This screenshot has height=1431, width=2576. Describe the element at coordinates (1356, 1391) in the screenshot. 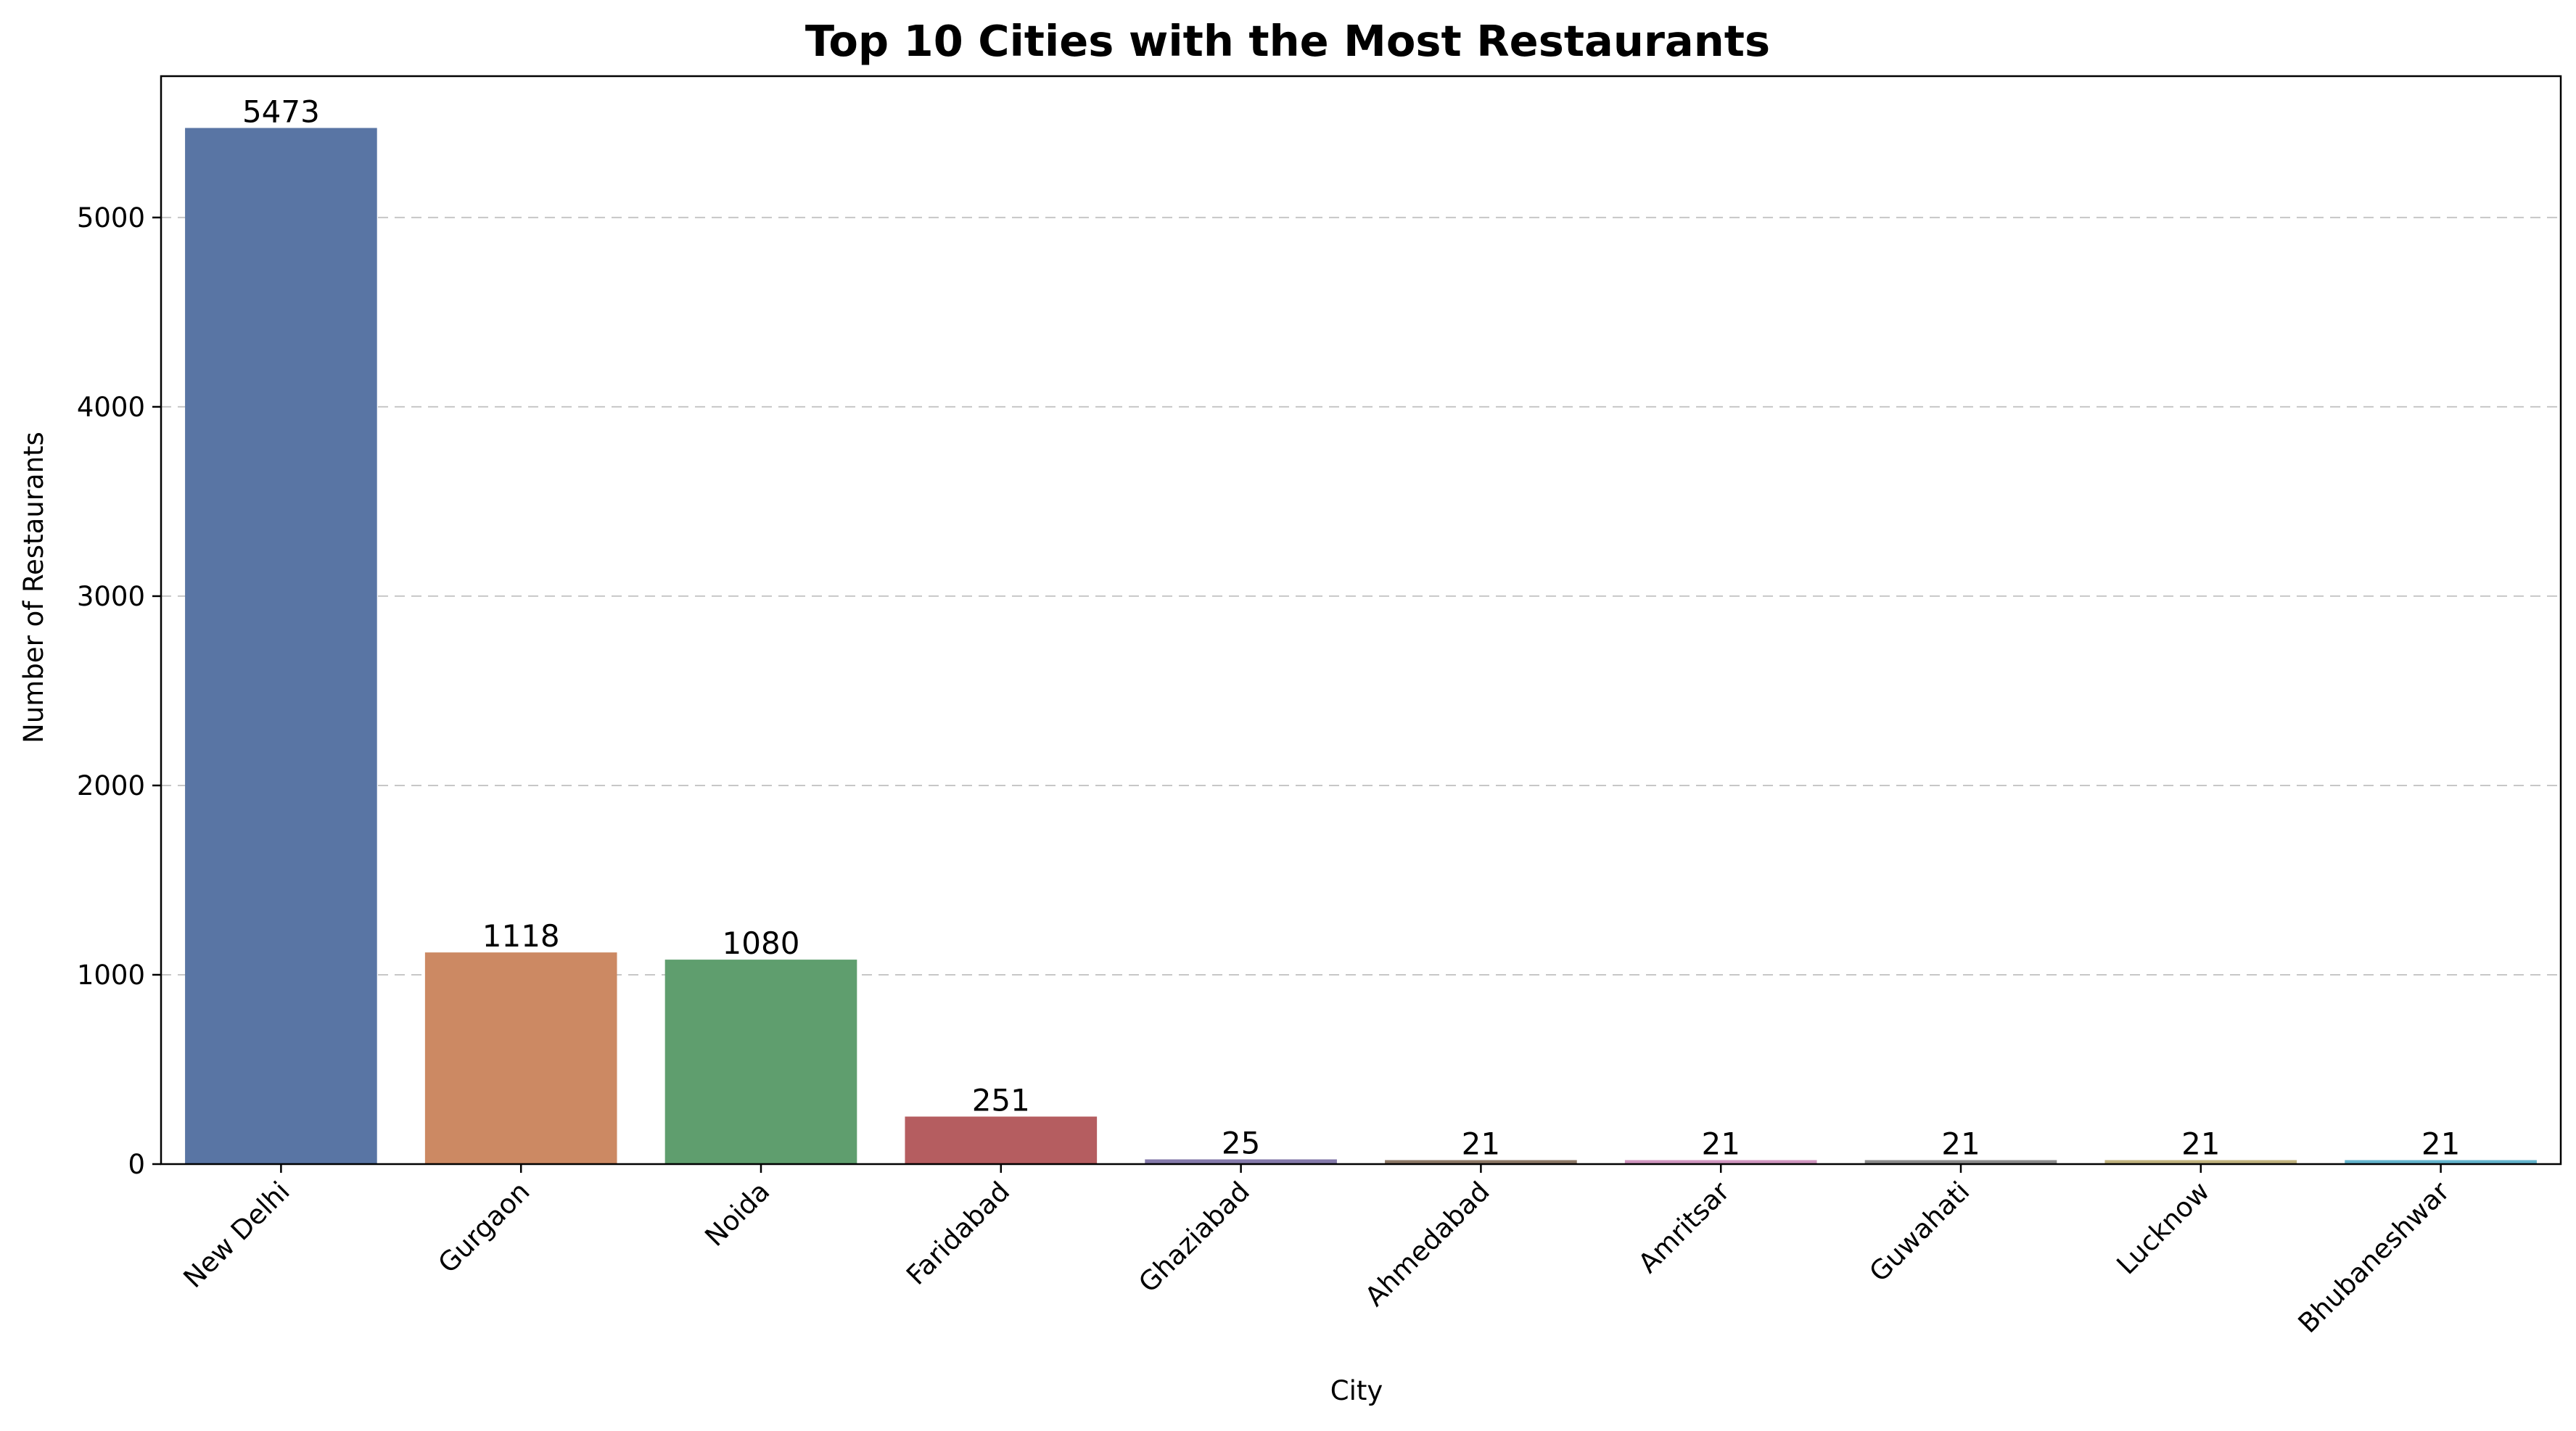

I see `x-axis-label: City` at that location.